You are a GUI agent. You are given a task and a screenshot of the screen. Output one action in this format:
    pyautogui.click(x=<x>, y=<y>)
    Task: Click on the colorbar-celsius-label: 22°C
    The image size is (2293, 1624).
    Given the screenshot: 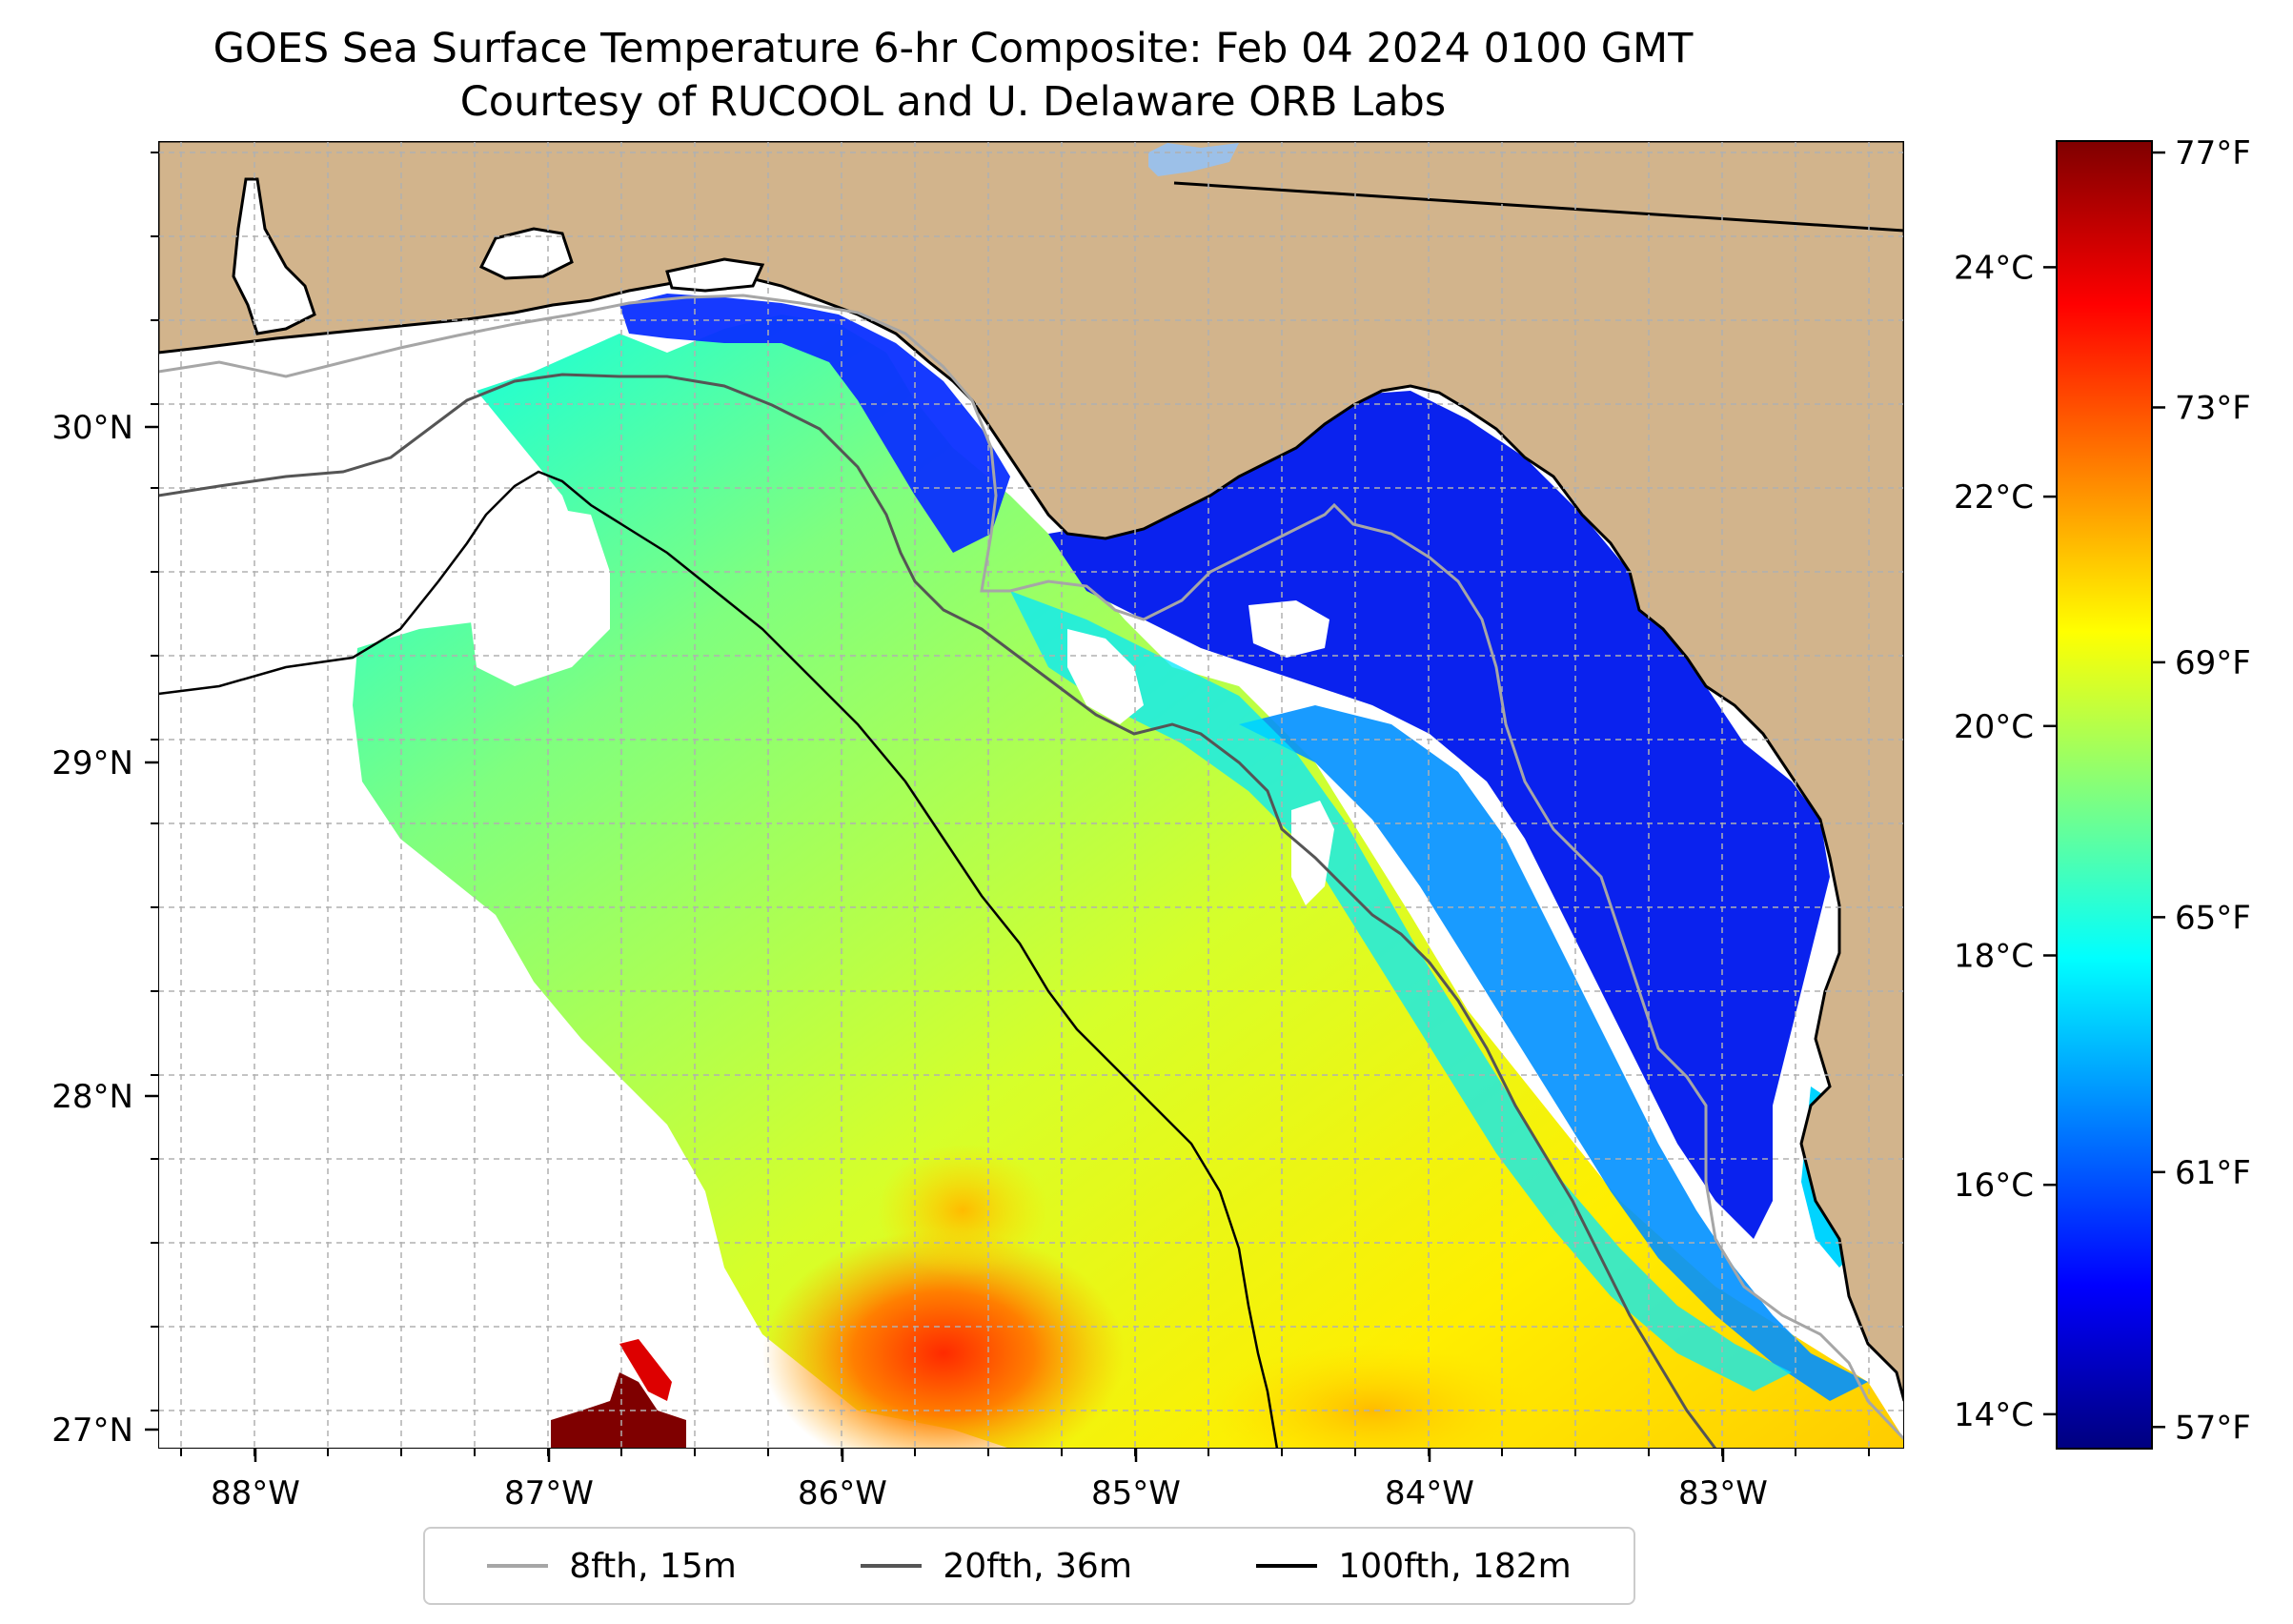 What is the action you would take?
    pyautogui.click(x=1994, y=497)
    